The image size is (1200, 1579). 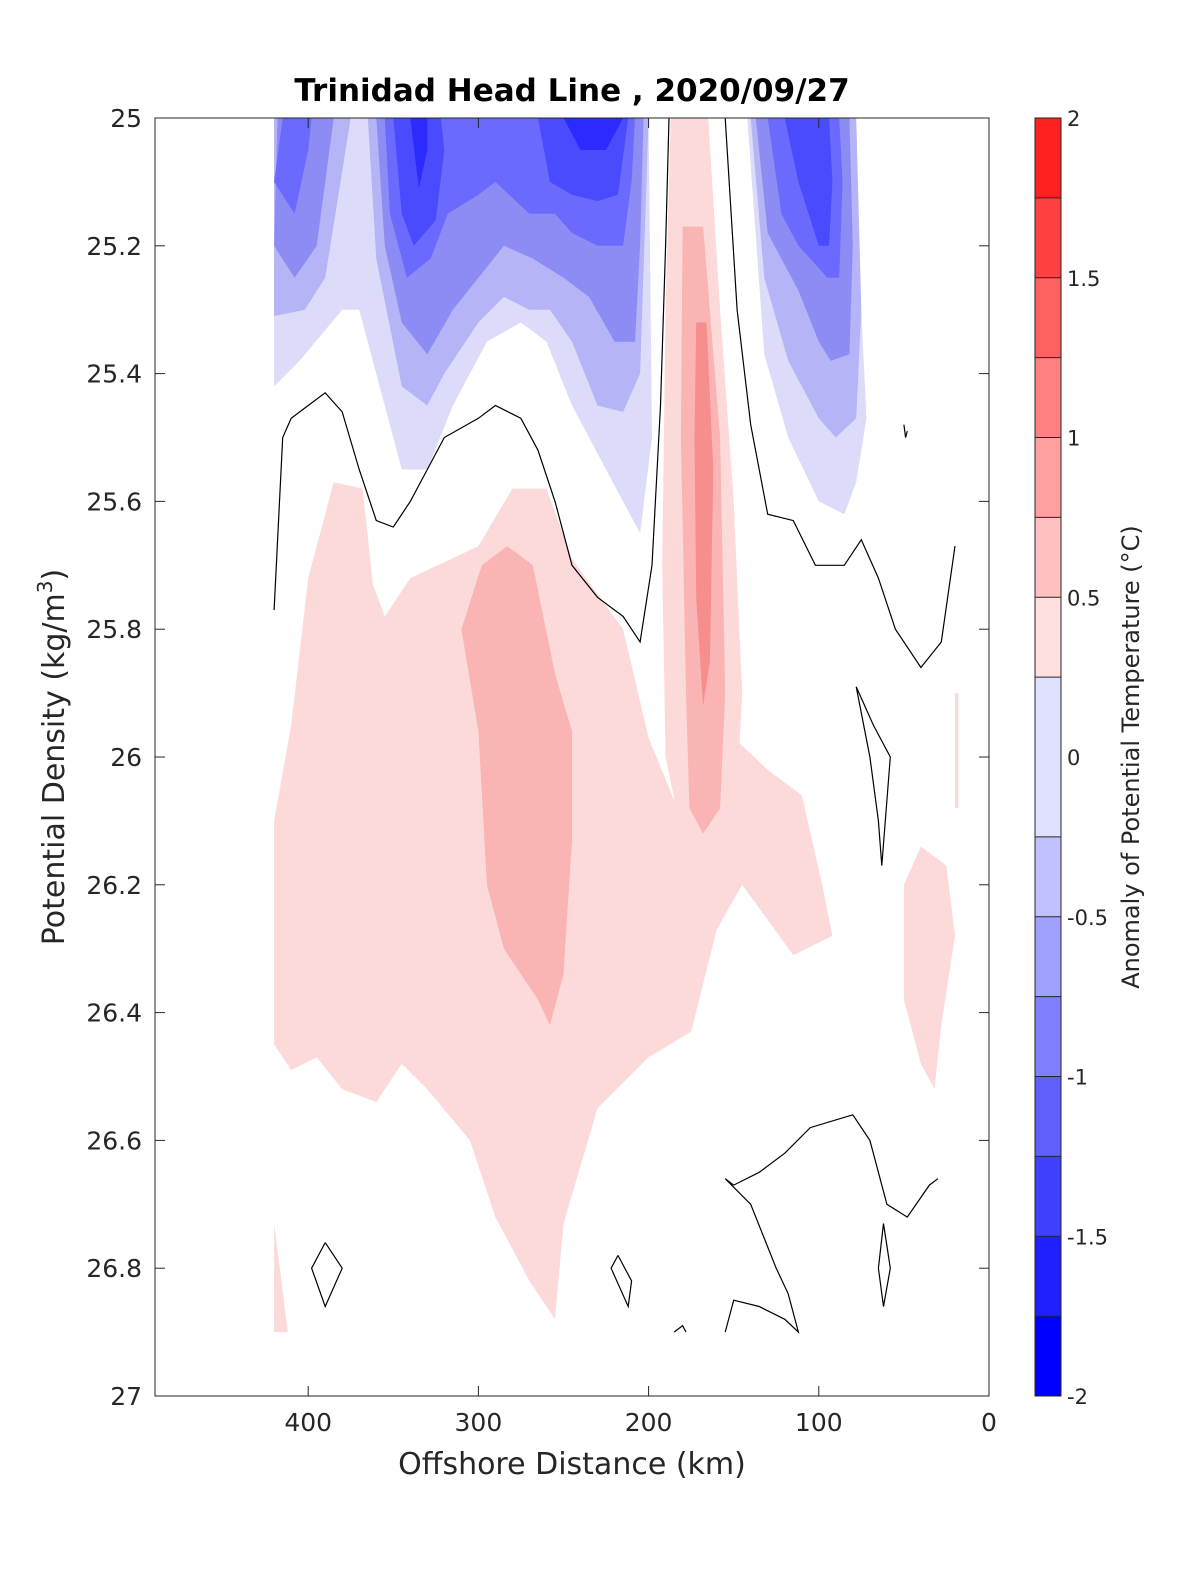 What do you see at coordinates (1073, 119) in the screenshot?
I see `colorbar-tick-label: 2` at bounding box center [1073, 119].